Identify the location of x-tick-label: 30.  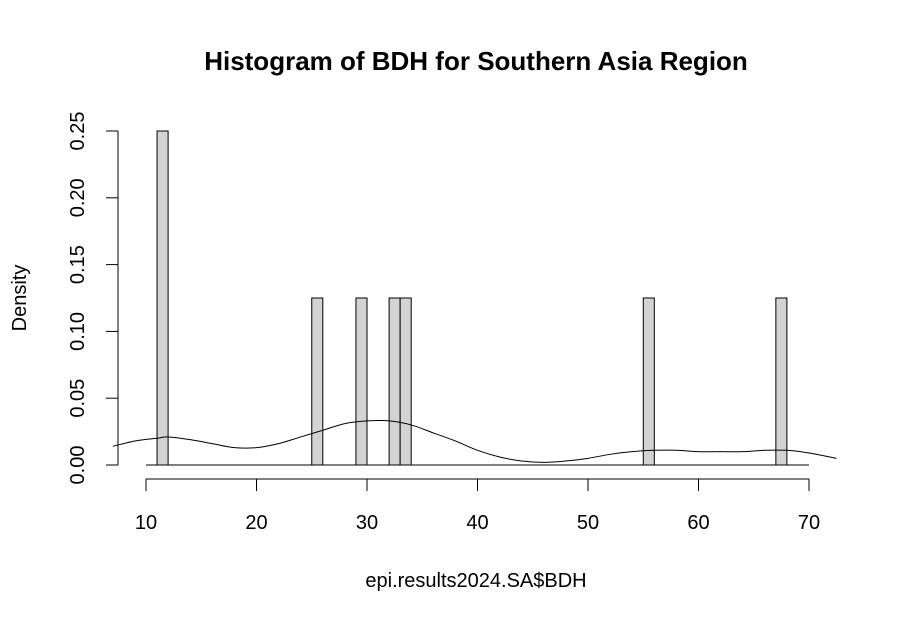
(367, 523).